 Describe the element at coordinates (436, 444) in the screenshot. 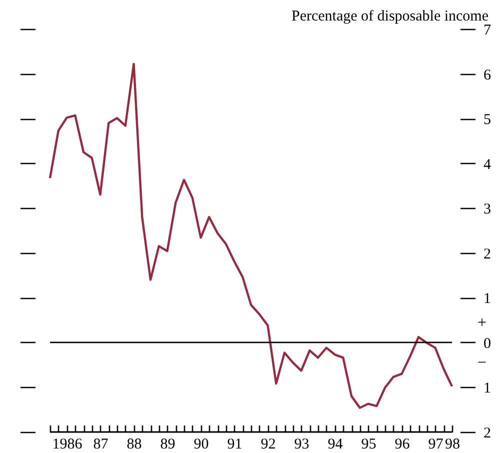

I see `x-tick-label: 97` at that location.